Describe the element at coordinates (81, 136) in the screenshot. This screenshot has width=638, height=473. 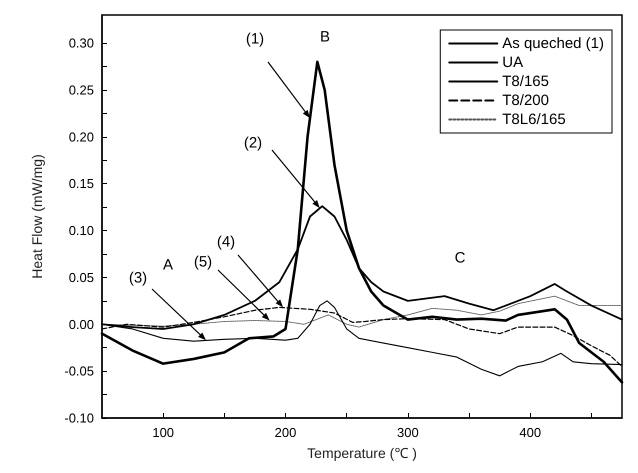
I see `y-tick-label: 0.20` at that location.